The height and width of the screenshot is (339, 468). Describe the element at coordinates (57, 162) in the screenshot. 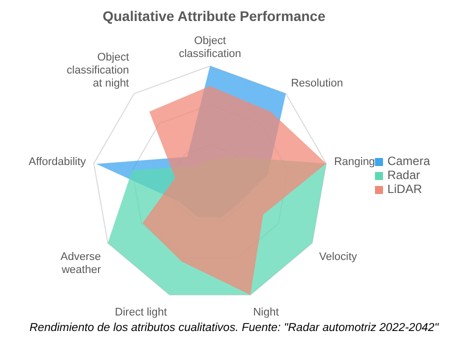

I see `spoke-label: Affordability` at that location.